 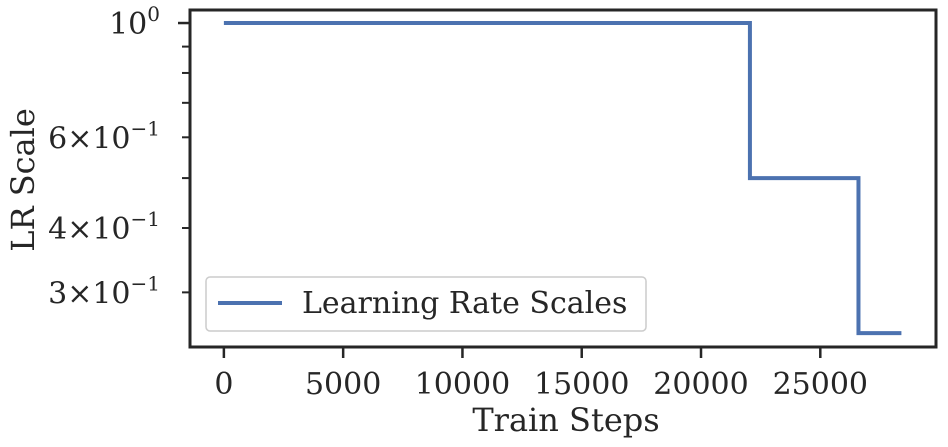 What do you see at coordinates (820, 384) in the screenshot?
I see `x-tick-label: 25000` at bounding box center [820, 384].